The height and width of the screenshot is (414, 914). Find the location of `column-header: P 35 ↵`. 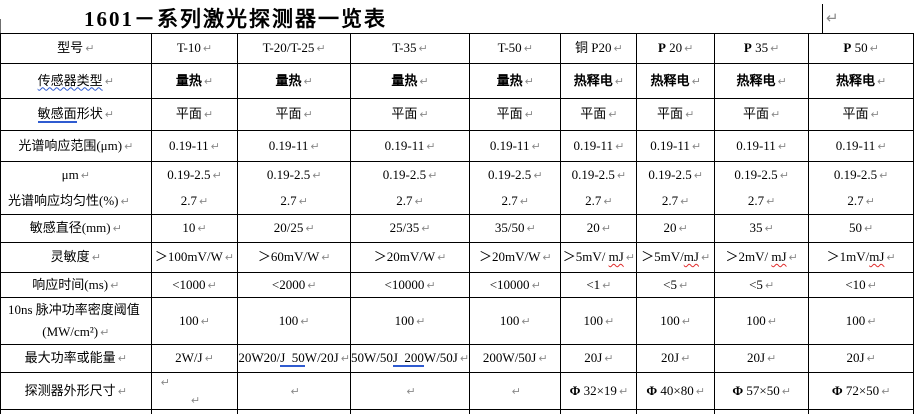

column-header: P 35 ↵ is located at coordinates (762, 48).